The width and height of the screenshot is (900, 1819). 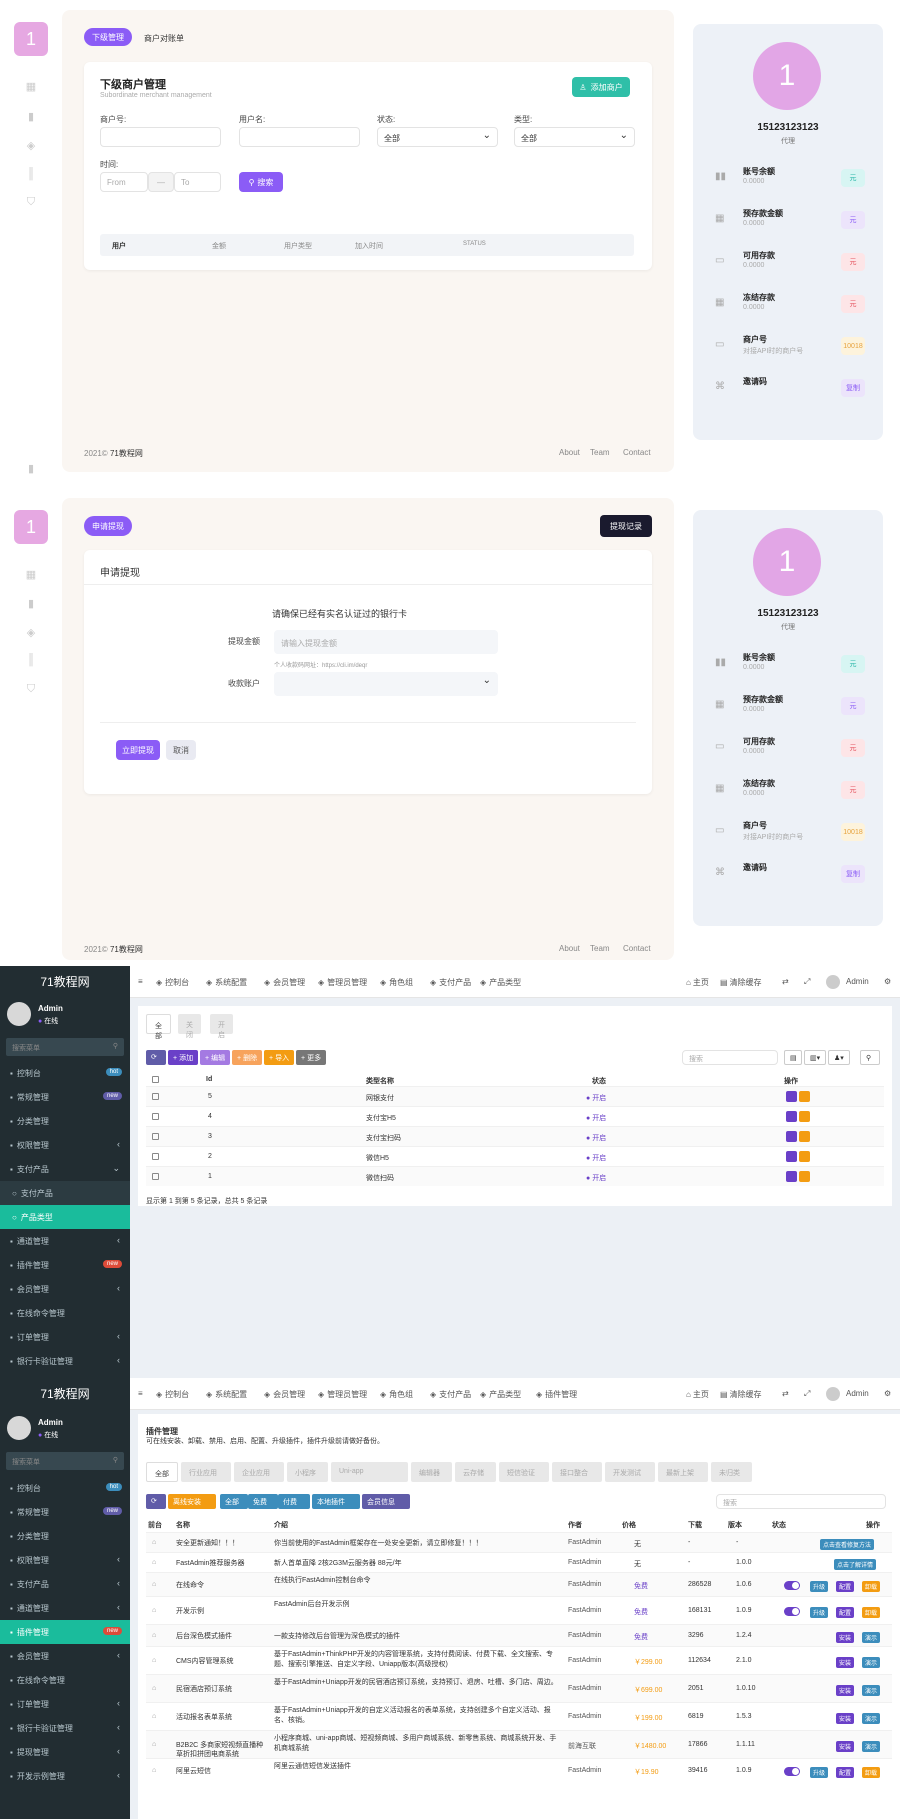 I want to click on sidebar-item: ▪ 会员管理 ‹, so click(x=65, y=1656).